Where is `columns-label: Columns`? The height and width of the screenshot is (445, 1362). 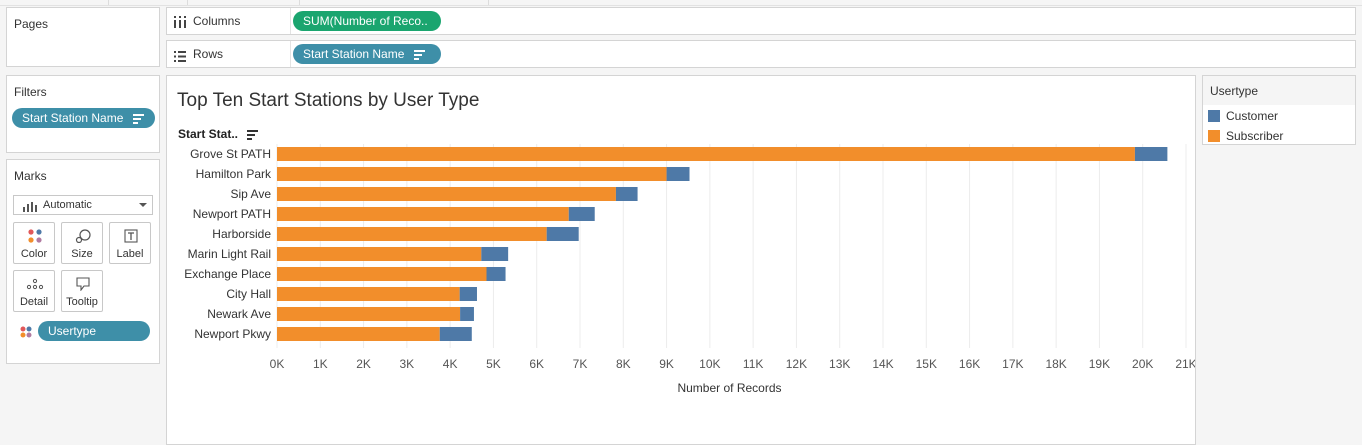
columns-label: Columns is located at coordinates (217, 21).